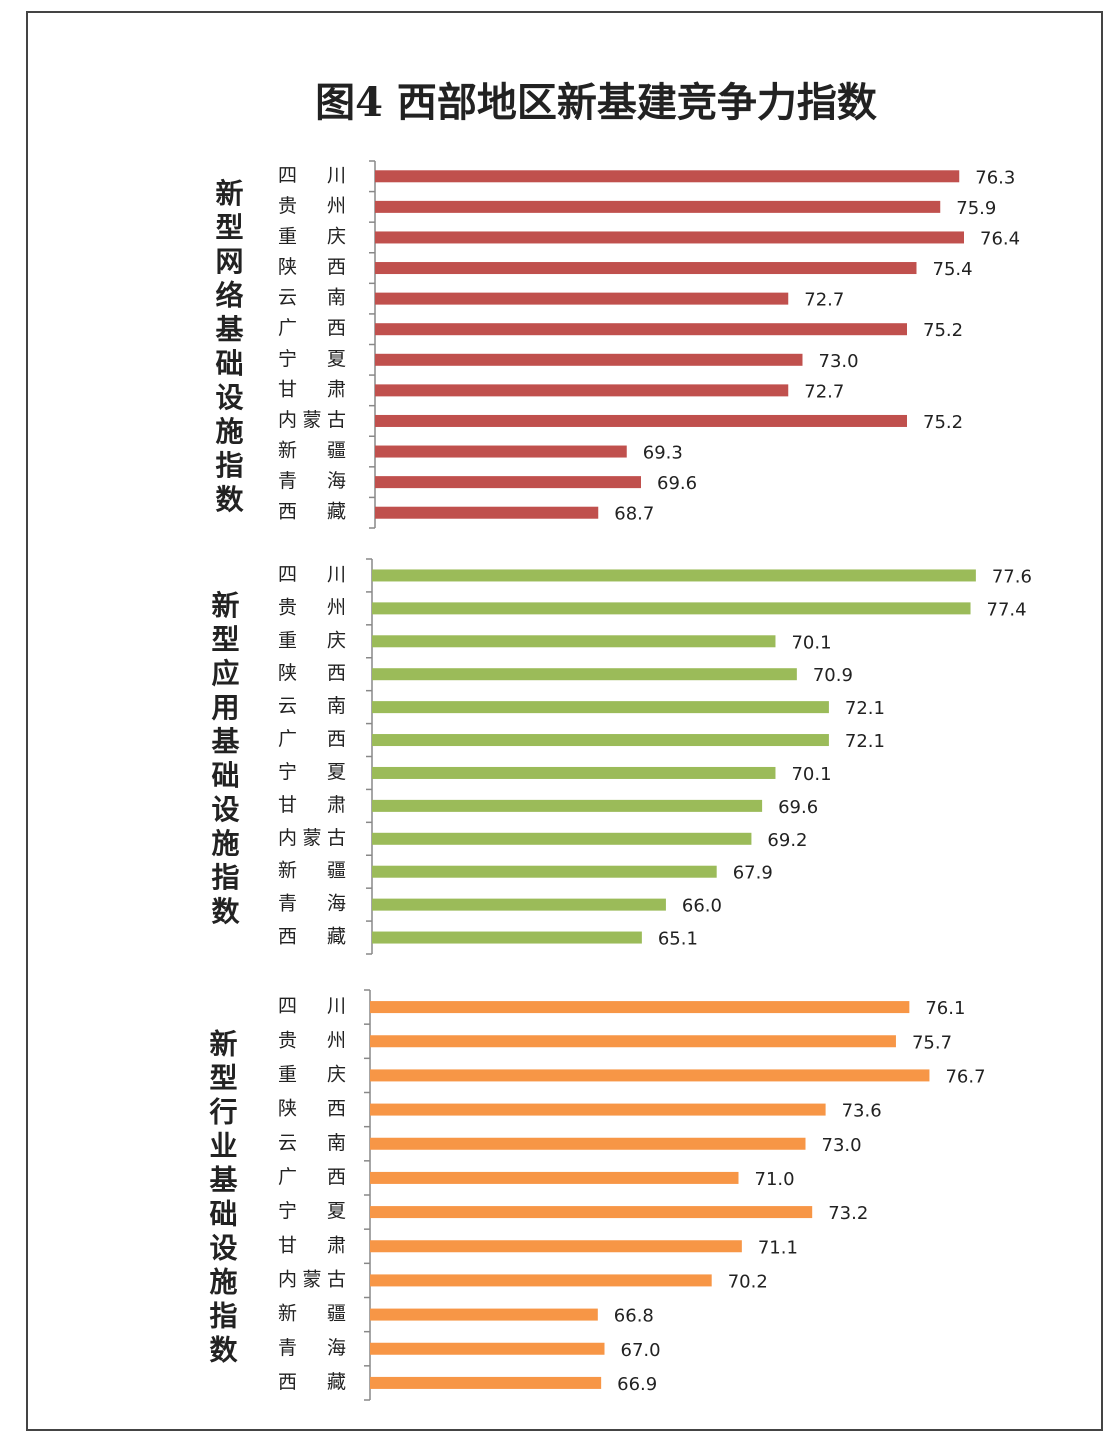 The image size is (1120, 1446). I want to click on value-label: 66.8, so click(634, 1316).